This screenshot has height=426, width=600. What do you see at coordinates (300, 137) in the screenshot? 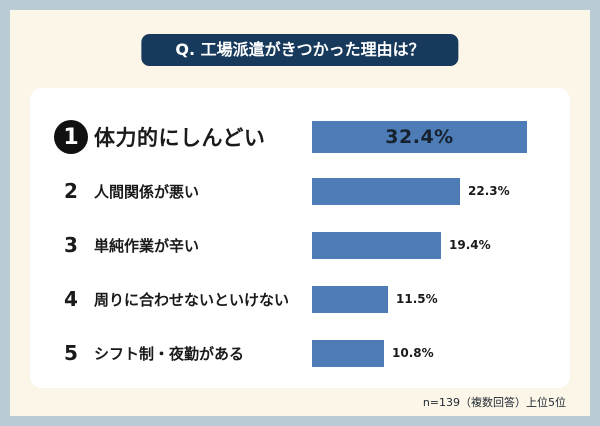
I see `chart-row-1: 1 体力的にしんどい 32.4%` at bounding box center [300, 137].